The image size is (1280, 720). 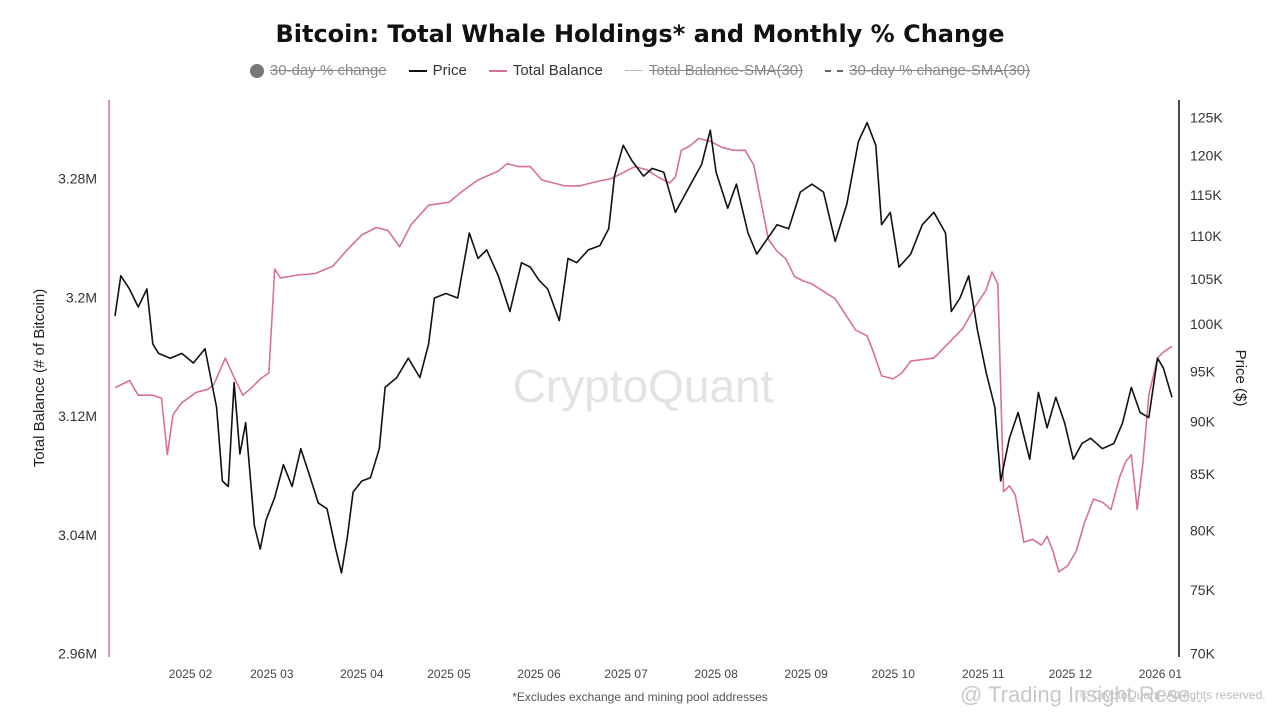 What do you see at coordinates (1206, 279) in the screenshot?
I see `y-right-tick-label: 105K` at bounding box center [1206, 279].